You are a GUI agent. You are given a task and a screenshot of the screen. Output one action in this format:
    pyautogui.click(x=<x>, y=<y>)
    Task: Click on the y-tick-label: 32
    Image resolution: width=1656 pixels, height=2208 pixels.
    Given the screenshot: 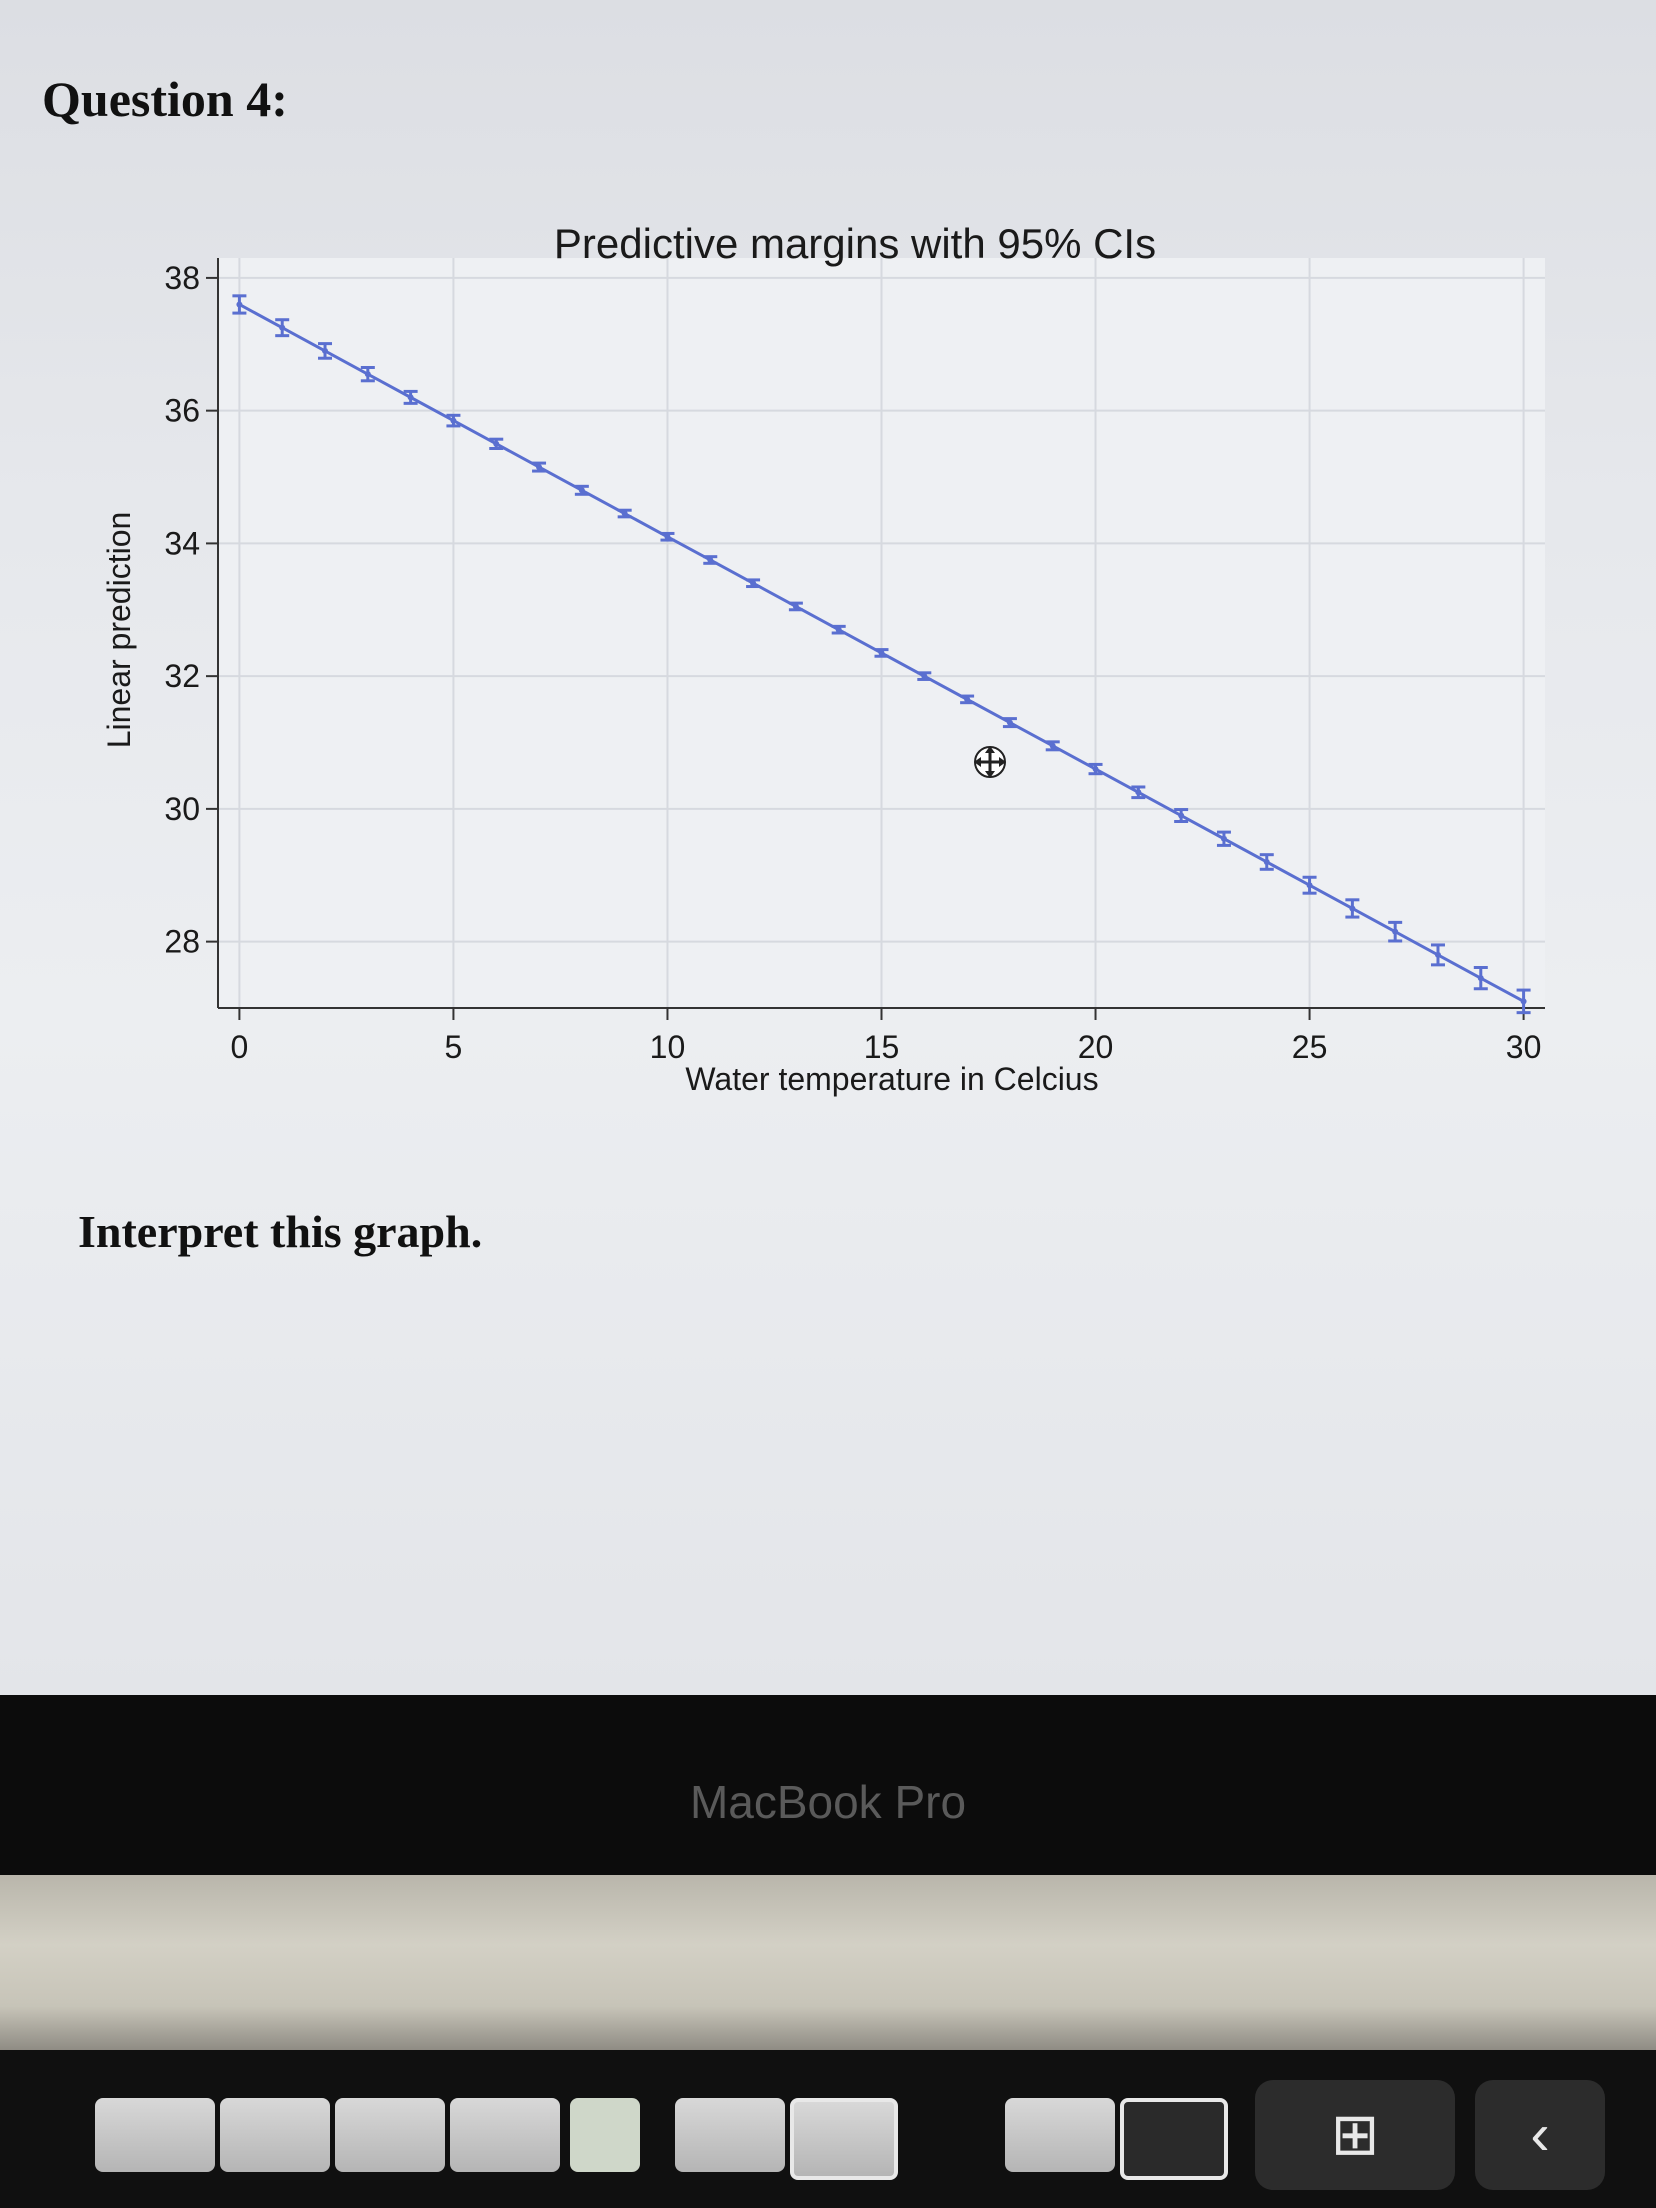 What is the action you would take?
    pyautogui.click(x=182, y=676)
    